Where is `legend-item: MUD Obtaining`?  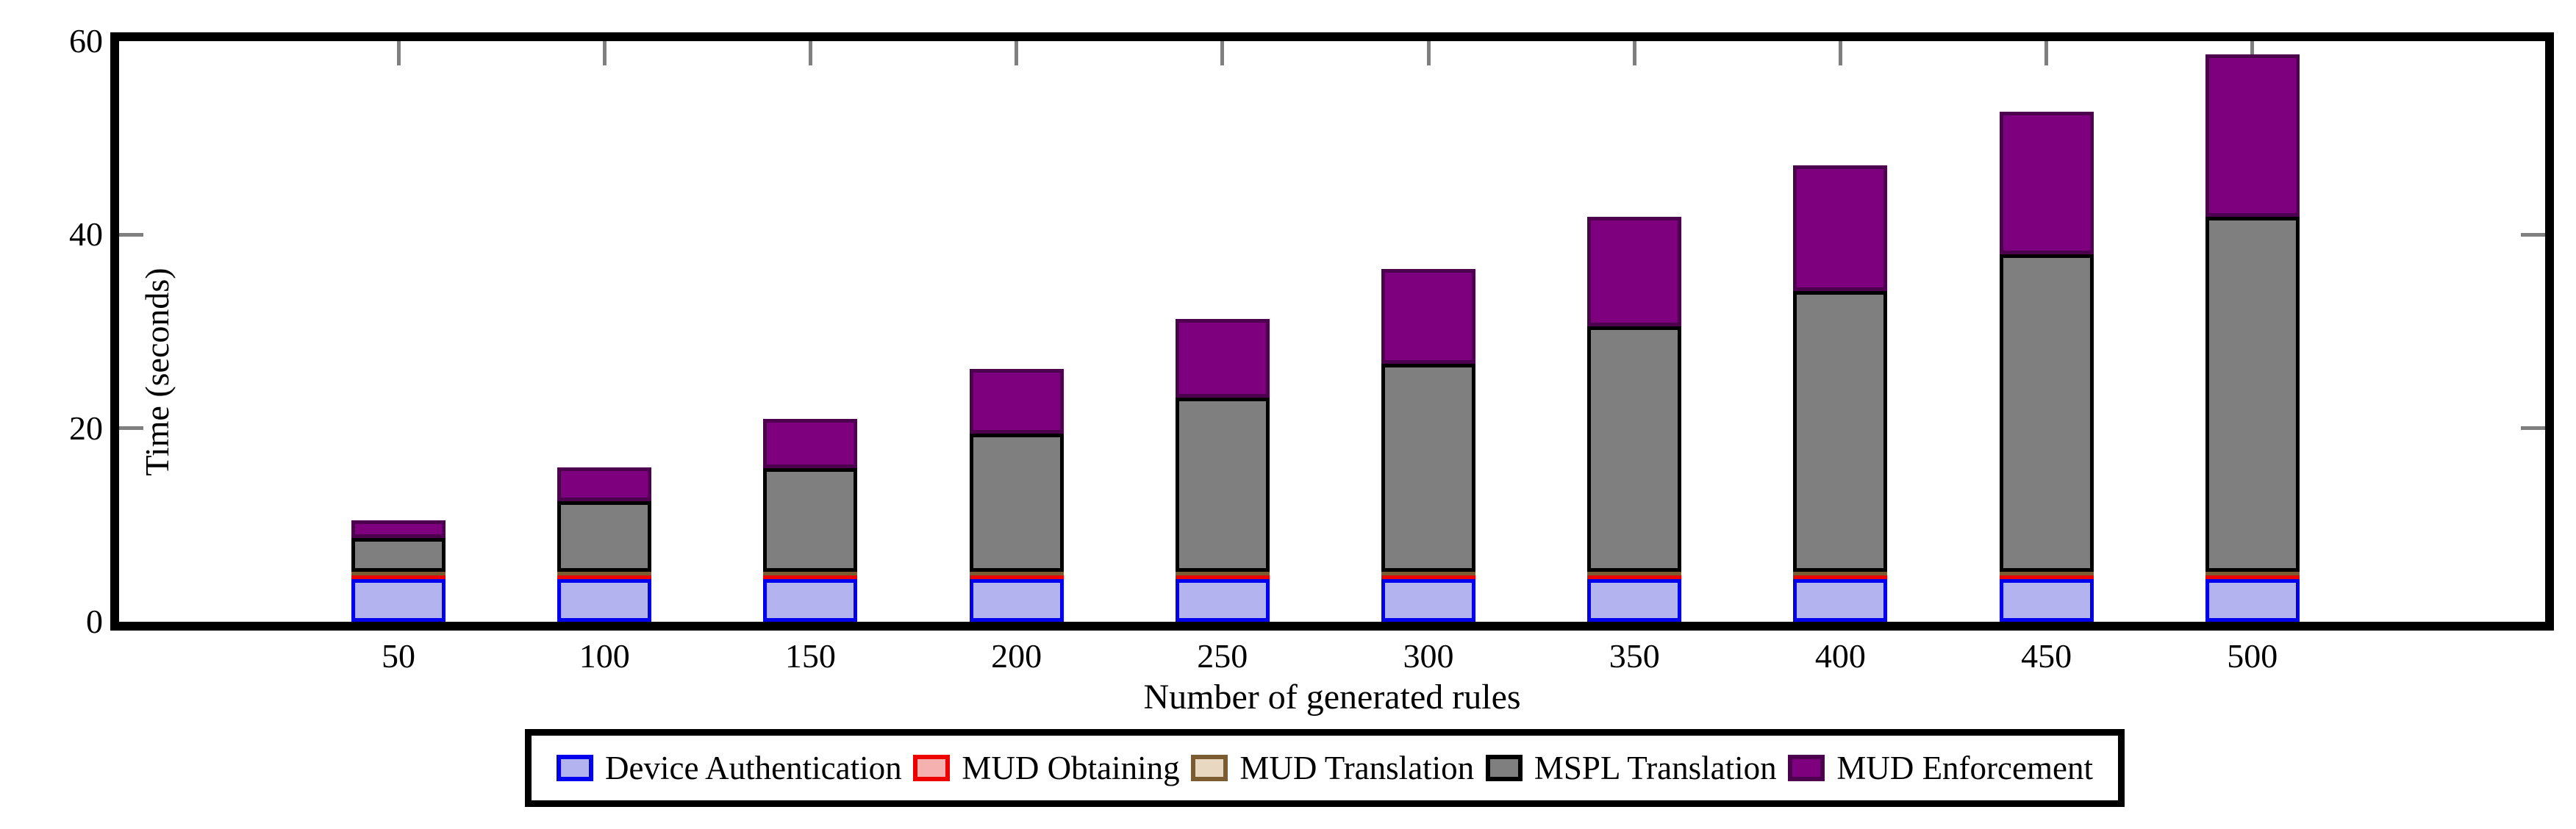 legend-item: MUD Obtaining is located at coordinates (1046, 768).